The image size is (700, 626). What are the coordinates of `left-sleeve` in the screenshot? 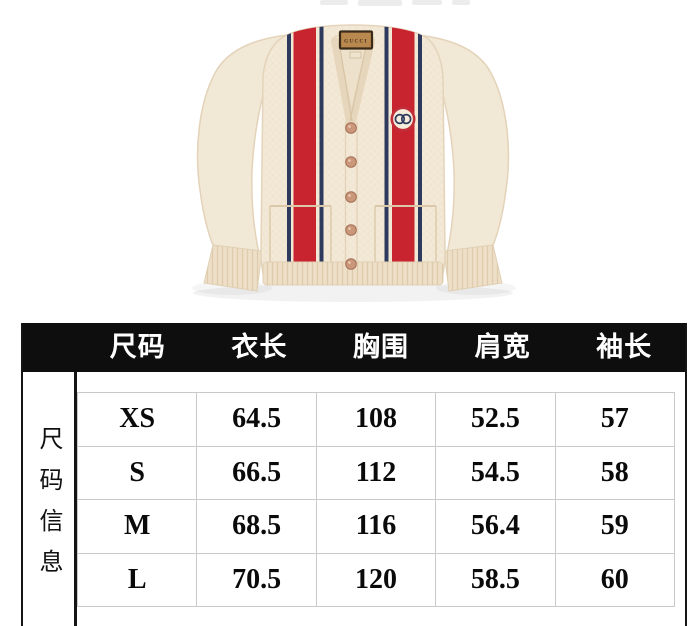 It's located at (248, 148).